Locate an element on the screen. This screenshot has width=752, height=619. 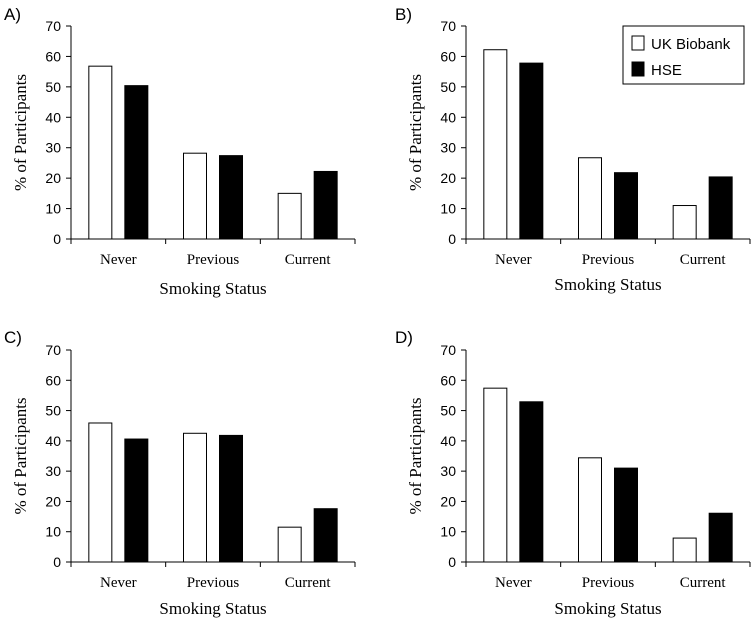
panel-label: D) is located at coordinates (404, 337).